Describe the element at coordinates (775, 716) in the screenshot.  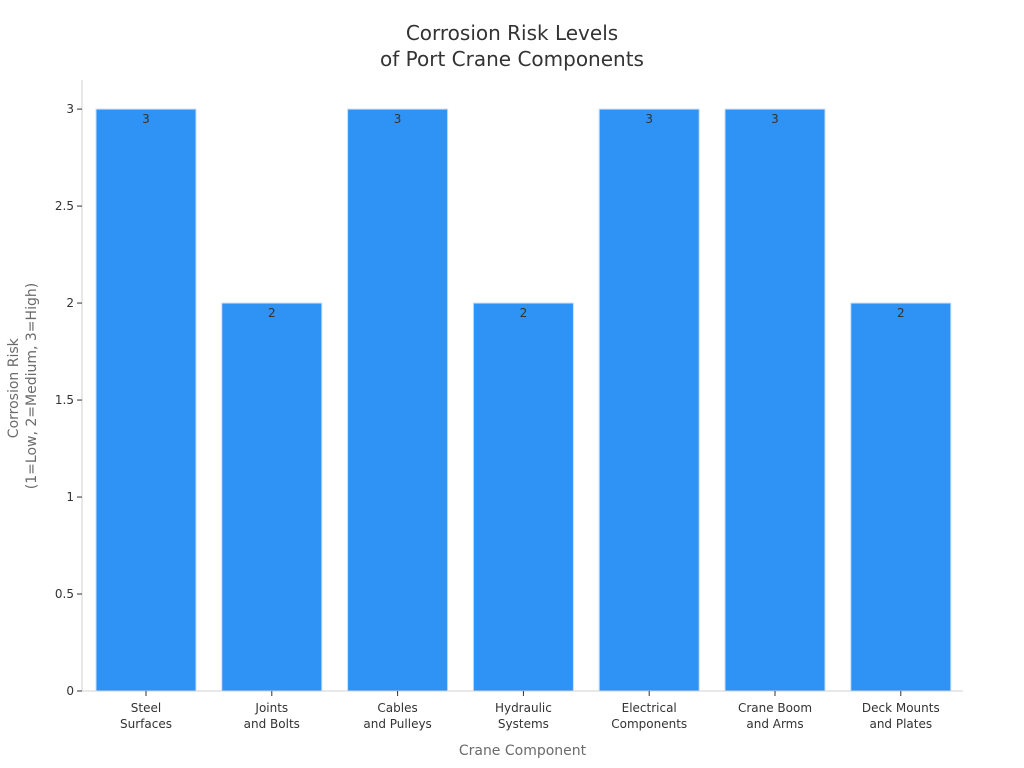
I see `x-tick-label: Crane Boom and Arms` at that location.